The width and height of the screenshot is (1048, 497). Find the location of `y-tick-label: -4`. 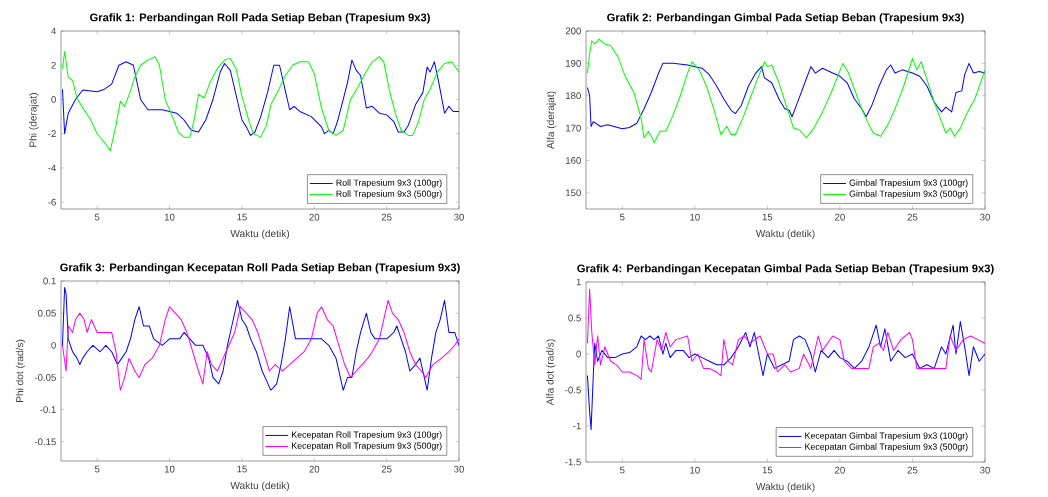

y-tick-label: -4 is located at coordinates (52, 168).